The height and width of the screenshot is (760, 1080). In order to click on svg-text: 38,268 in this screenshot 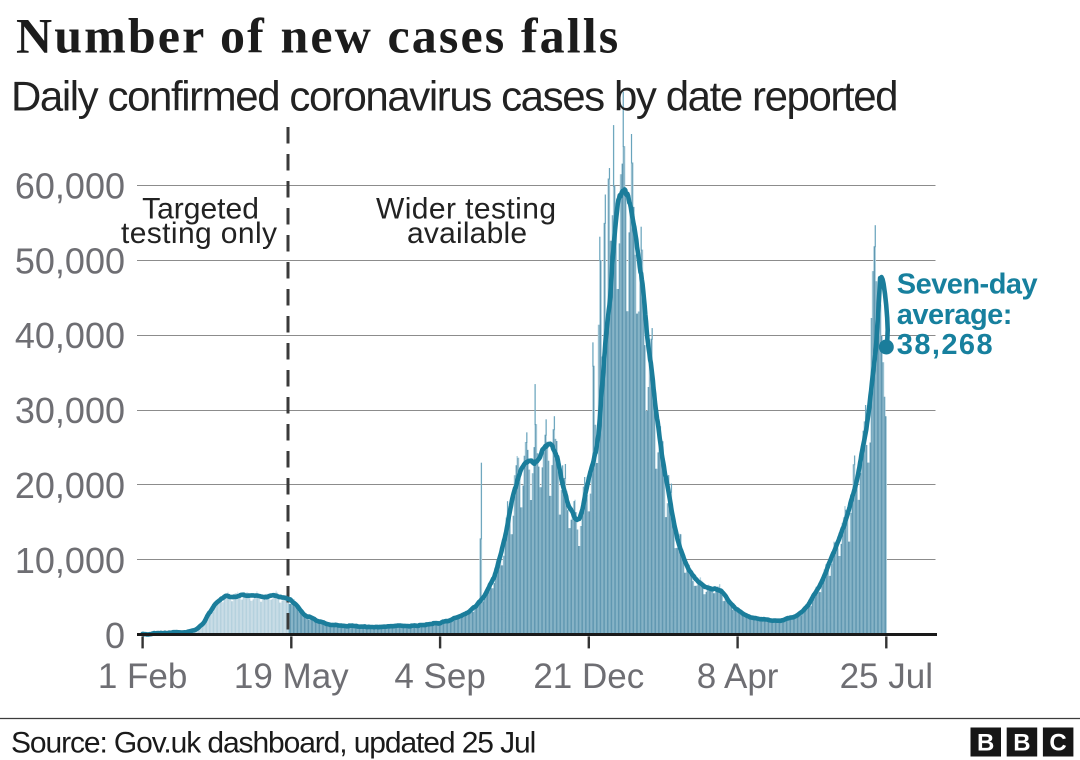, I will do `click(945, 345)`.